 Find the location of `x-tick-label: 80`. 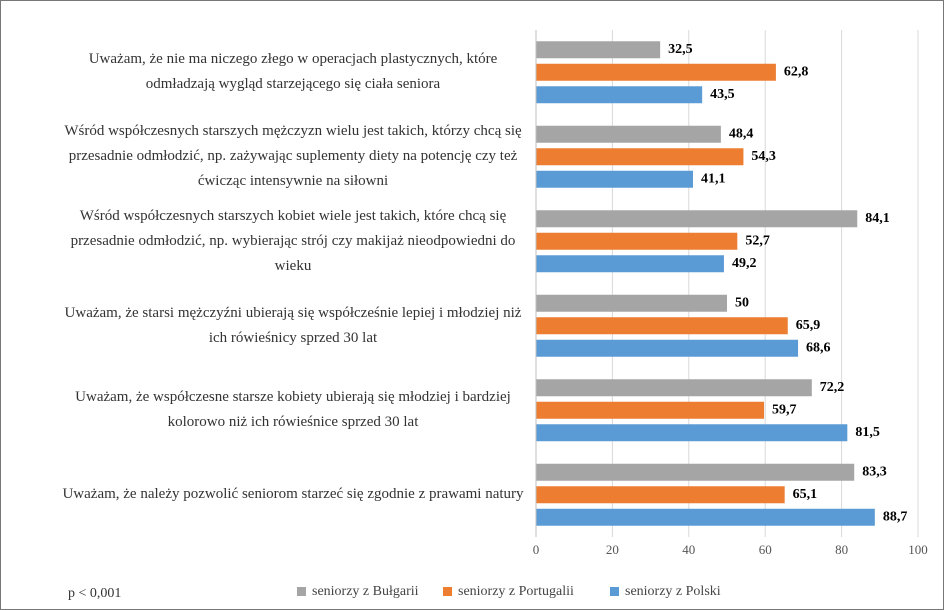

x-tick-label: 80 is located at coordinates (841, 549).